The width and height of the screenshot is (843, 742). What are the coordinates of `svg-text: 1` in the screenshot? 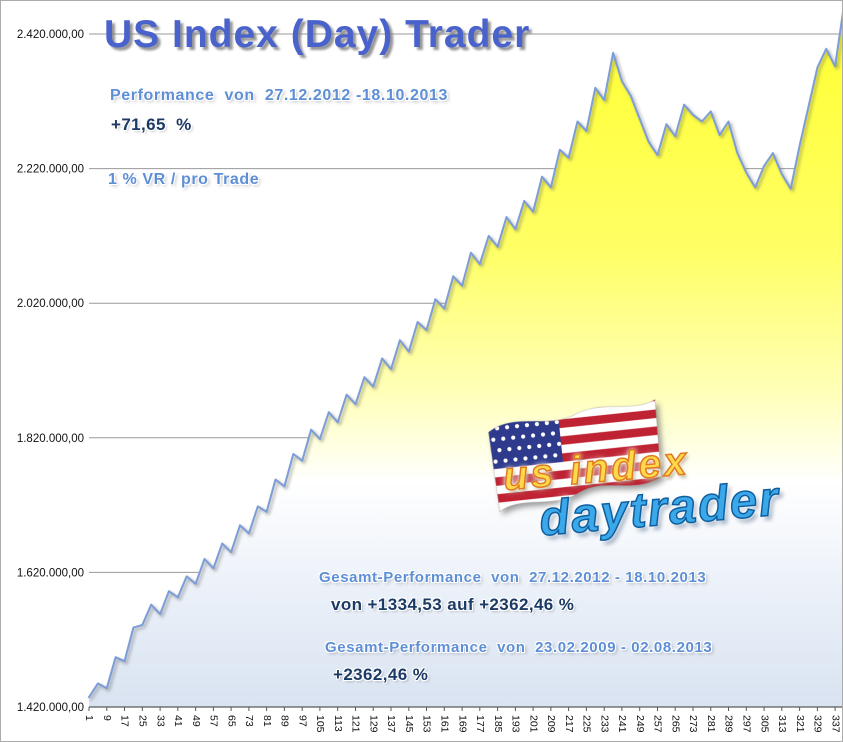 It's located at (89, 718).